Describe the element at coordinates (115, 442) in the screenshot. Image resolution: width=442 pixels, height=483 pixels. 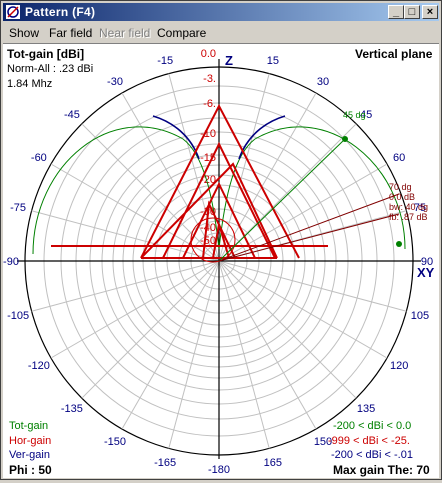
I see `angle-label: -150` at that location.